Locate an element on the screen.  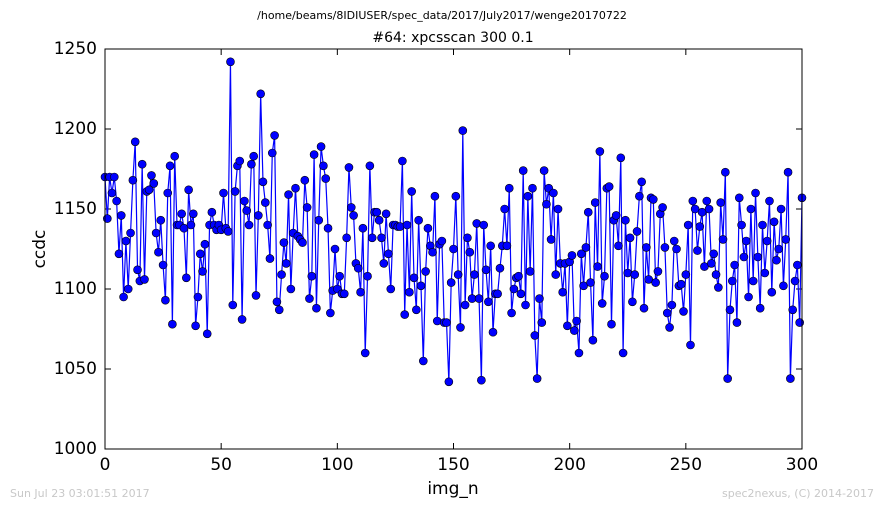
footer-date: Sun Jul 23 03:01:51 2017 is located at coordinates (80, 493).